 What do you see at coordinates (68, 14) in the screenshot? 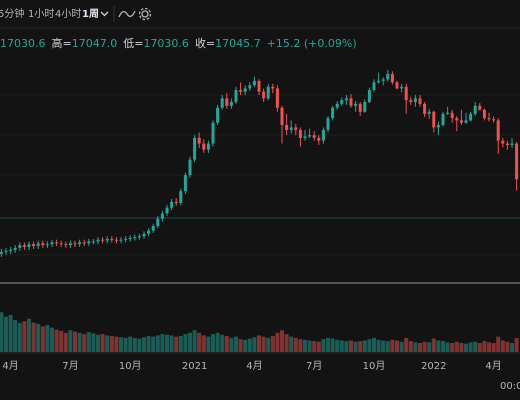
I see `interval: 4小时` at bounding box center [68, 14].